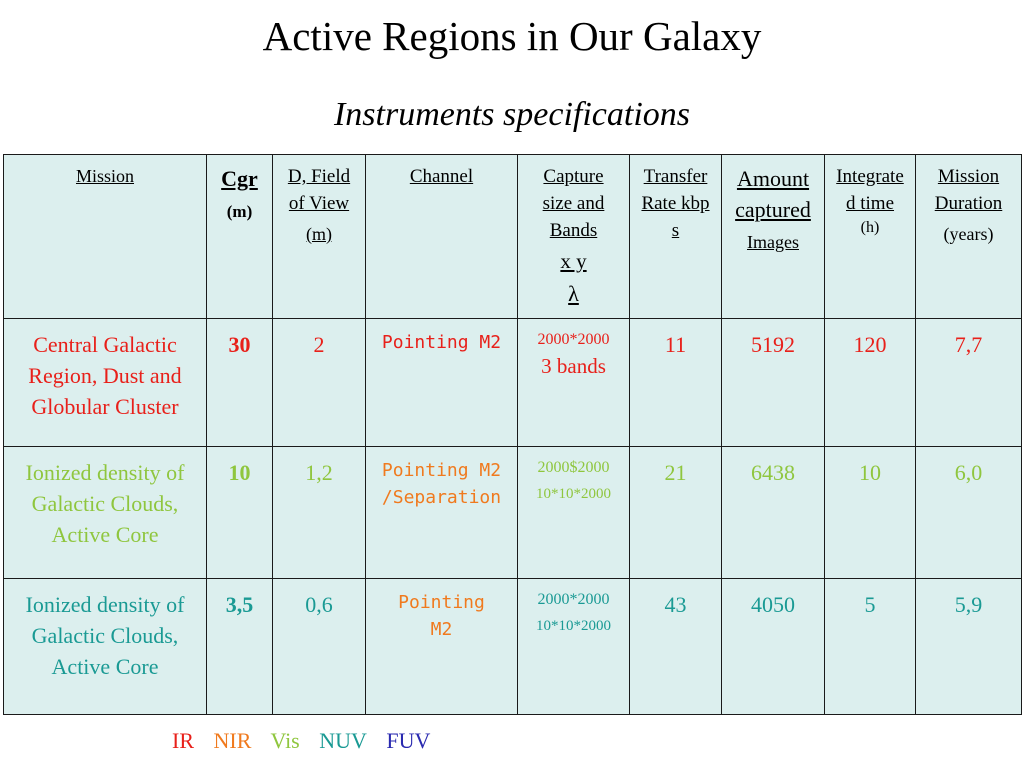  What do you see at coordinates (870, 236) in the screenshot?
I see `header-integrated: Integrated time (h)` at bounding box center [870, 236].